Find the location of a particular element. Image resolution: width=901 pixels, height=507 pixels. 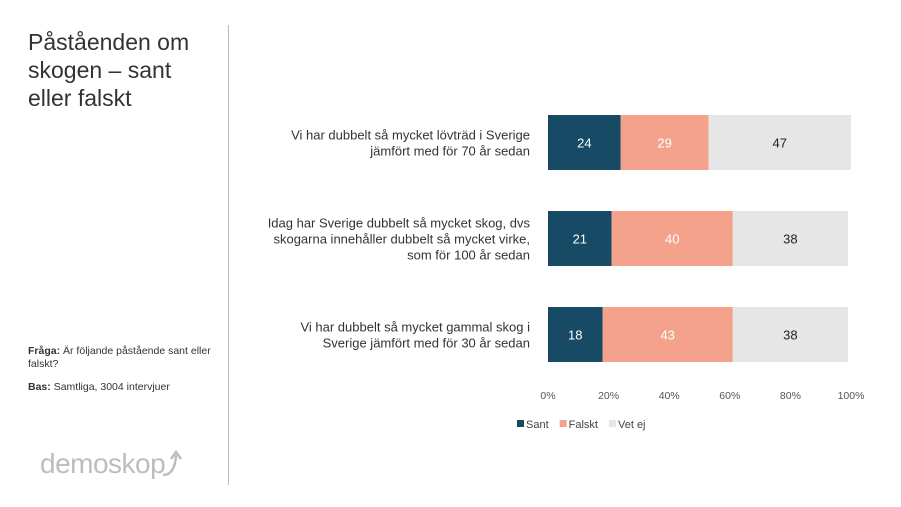

x-tick-label: 0% is located at coordinates (547, 396).